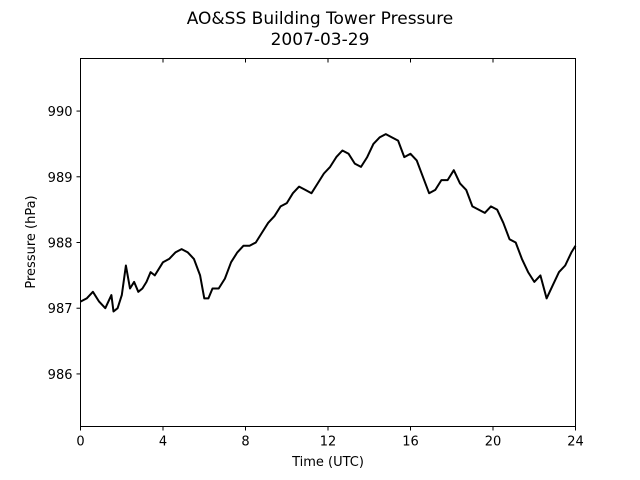 Image resolution: width=640 pixels, height=480 pixels. I want to click on x-axis-label: Time (UTC), so click(327, 462).